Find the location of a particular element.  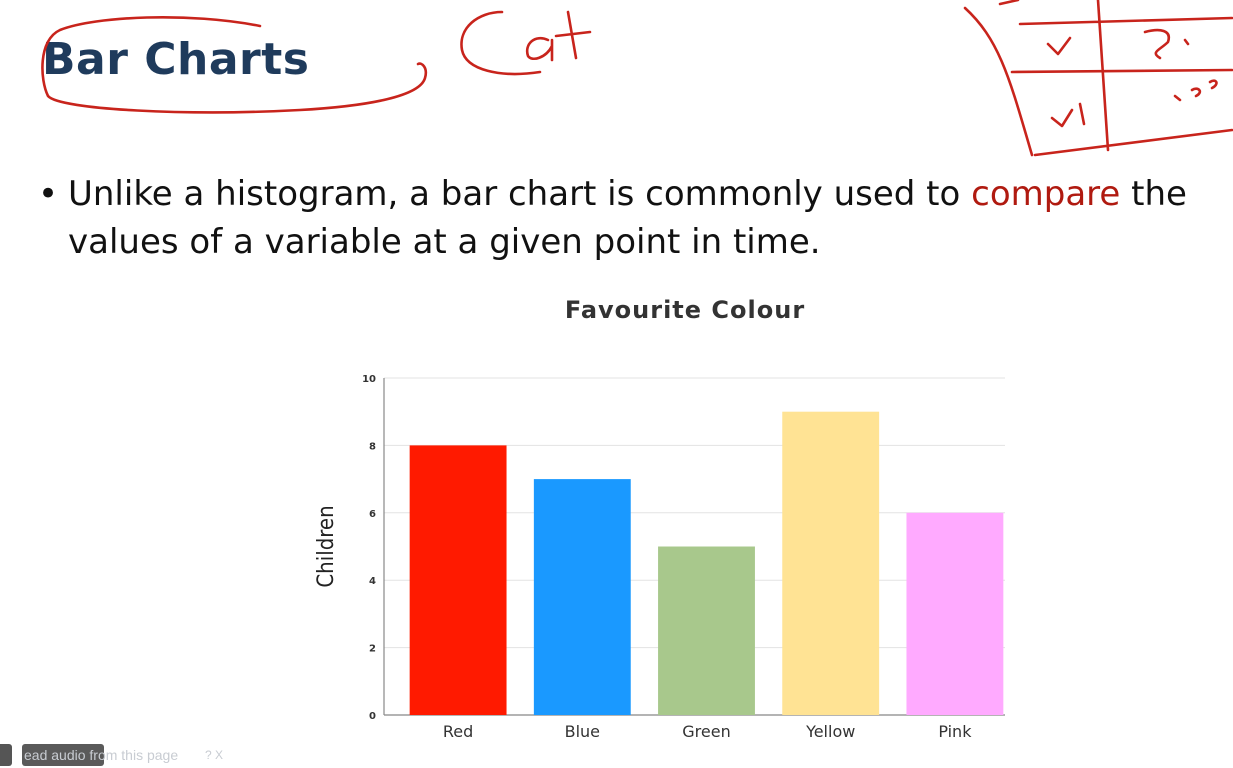

y-axis-label: Children is located at coordinates (326, 546).